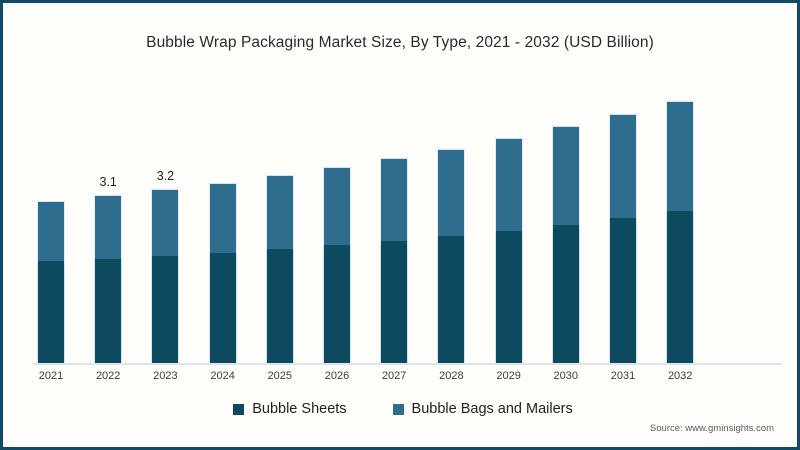 The image size is (800, 450). What do you see at coordinates (51, 376) in the screenshot?
I see `x-axis-tick-label: 2021` at bounding box center [51, 376].